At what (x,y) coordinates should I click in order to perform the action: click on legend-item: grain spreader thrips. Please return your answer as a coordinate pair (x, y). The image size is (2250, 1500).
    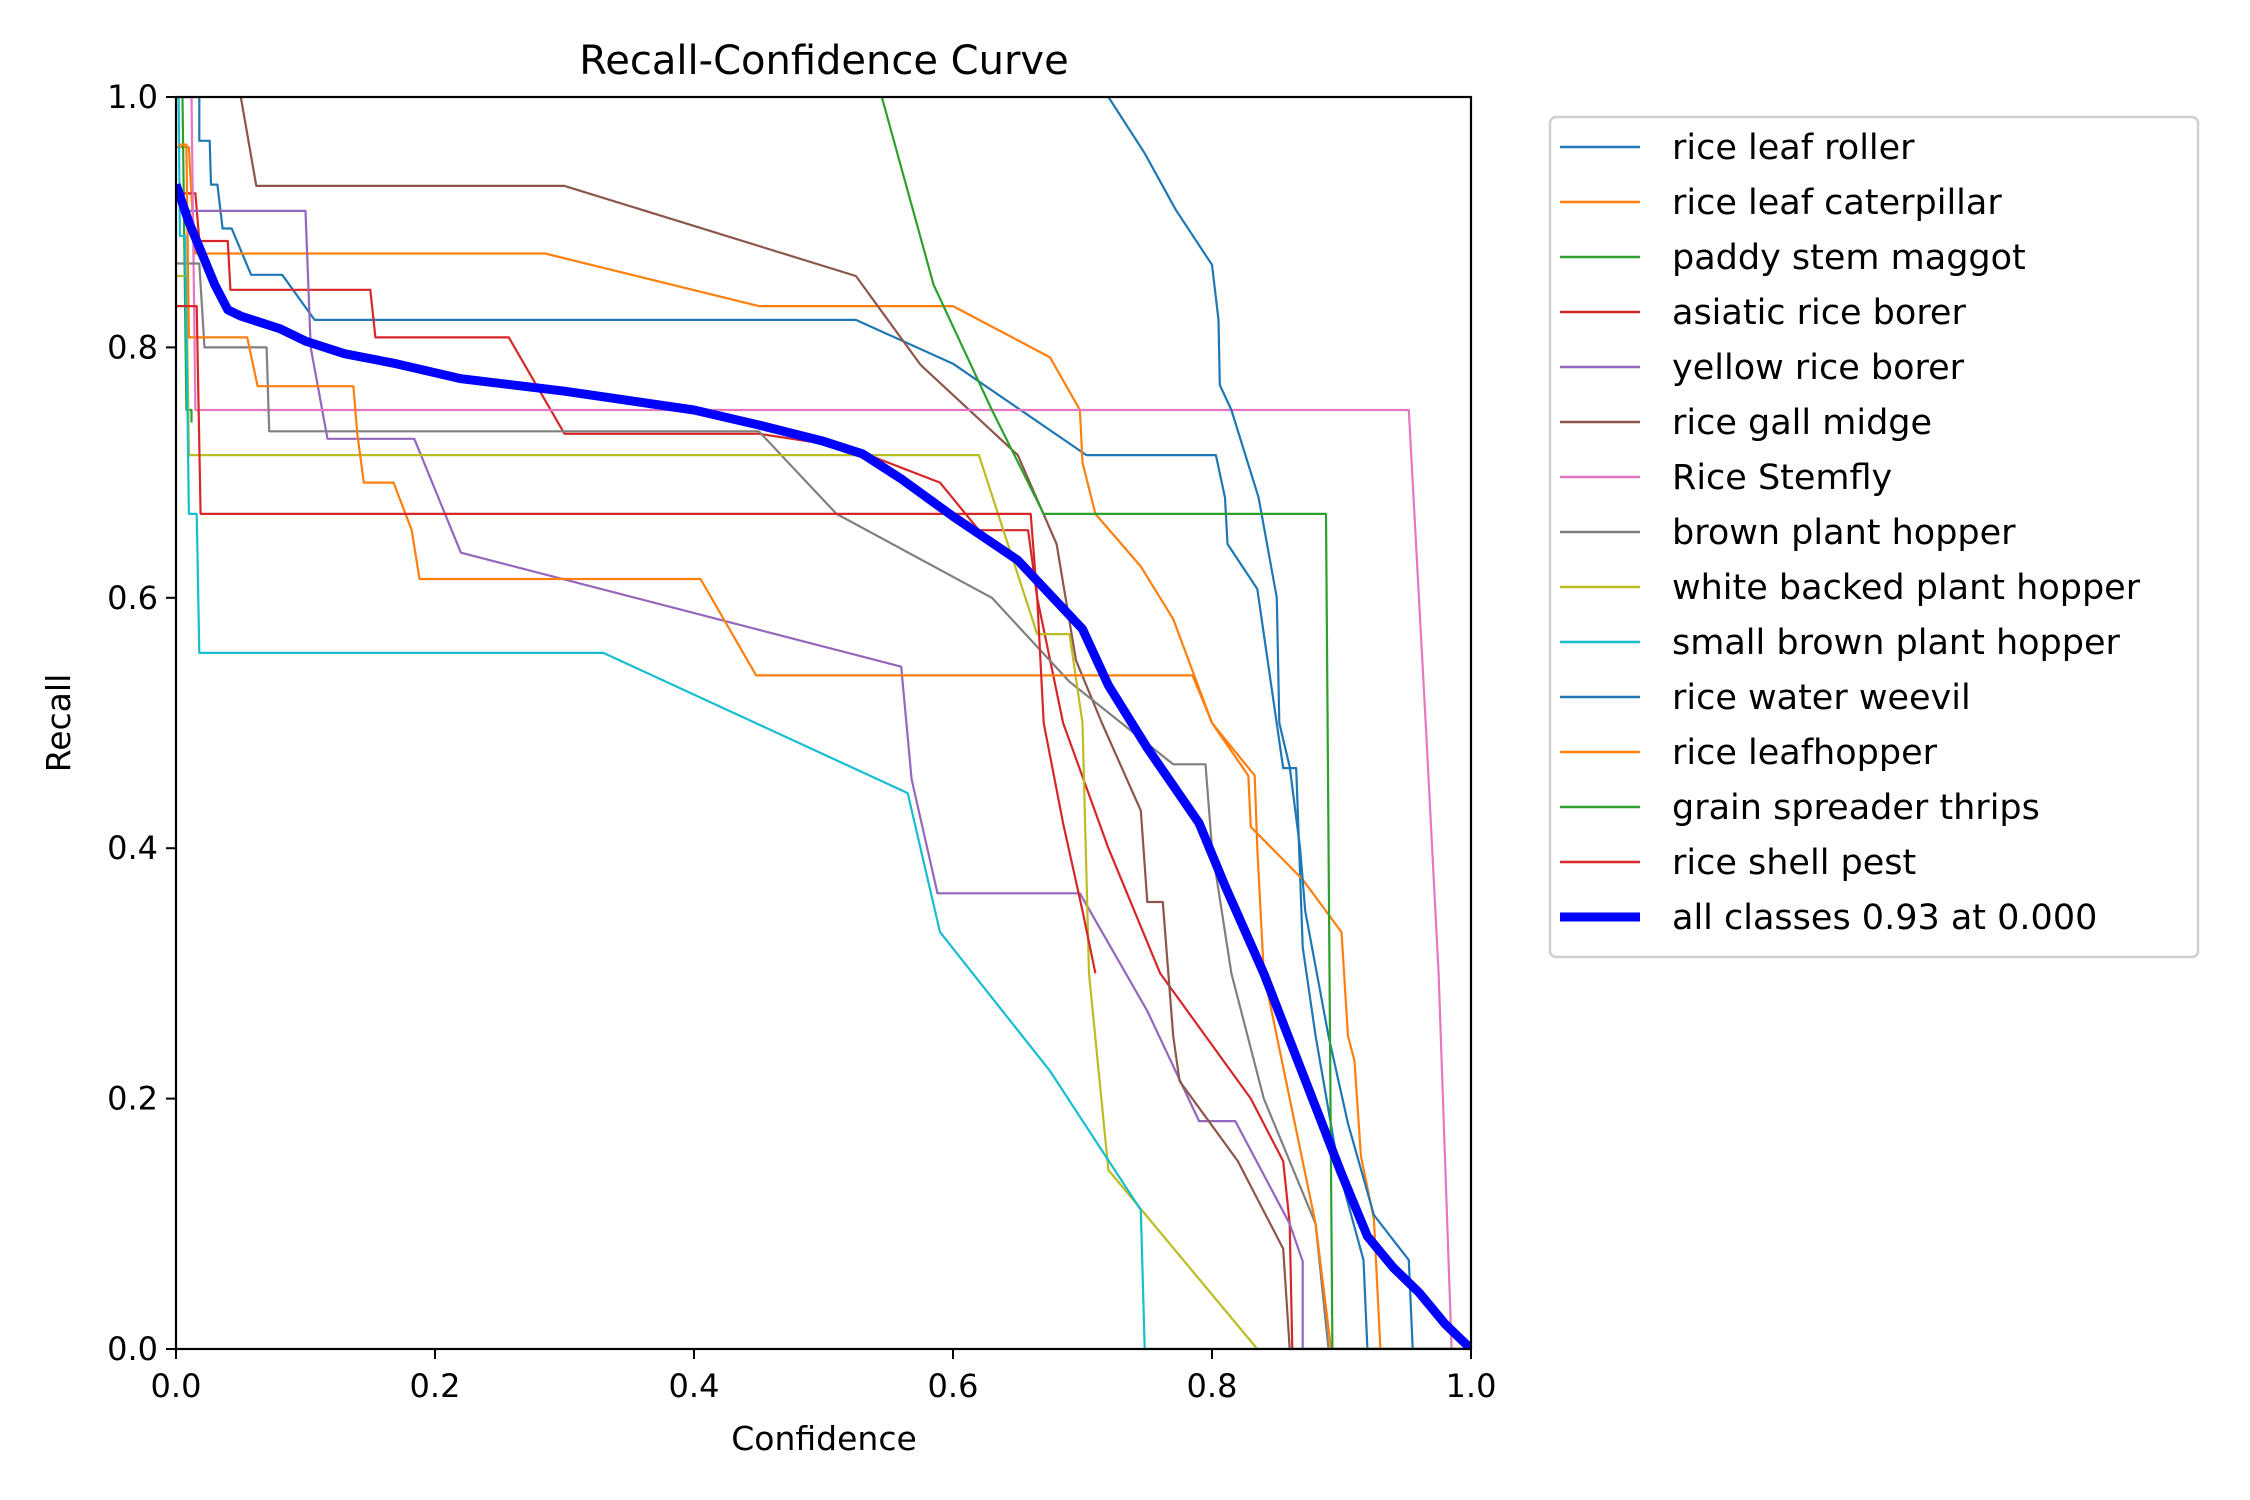
    Looking at the image, I should click on (1800, 808).